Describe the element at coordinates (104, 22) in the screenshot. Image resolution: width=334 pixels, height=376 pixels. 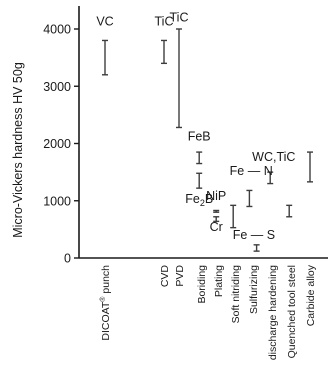
I see `annotation-label: VC` at that location.